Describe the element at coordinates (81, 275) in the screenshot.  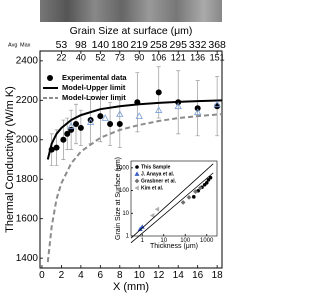
I see `x-tick-label: 4` at that location.